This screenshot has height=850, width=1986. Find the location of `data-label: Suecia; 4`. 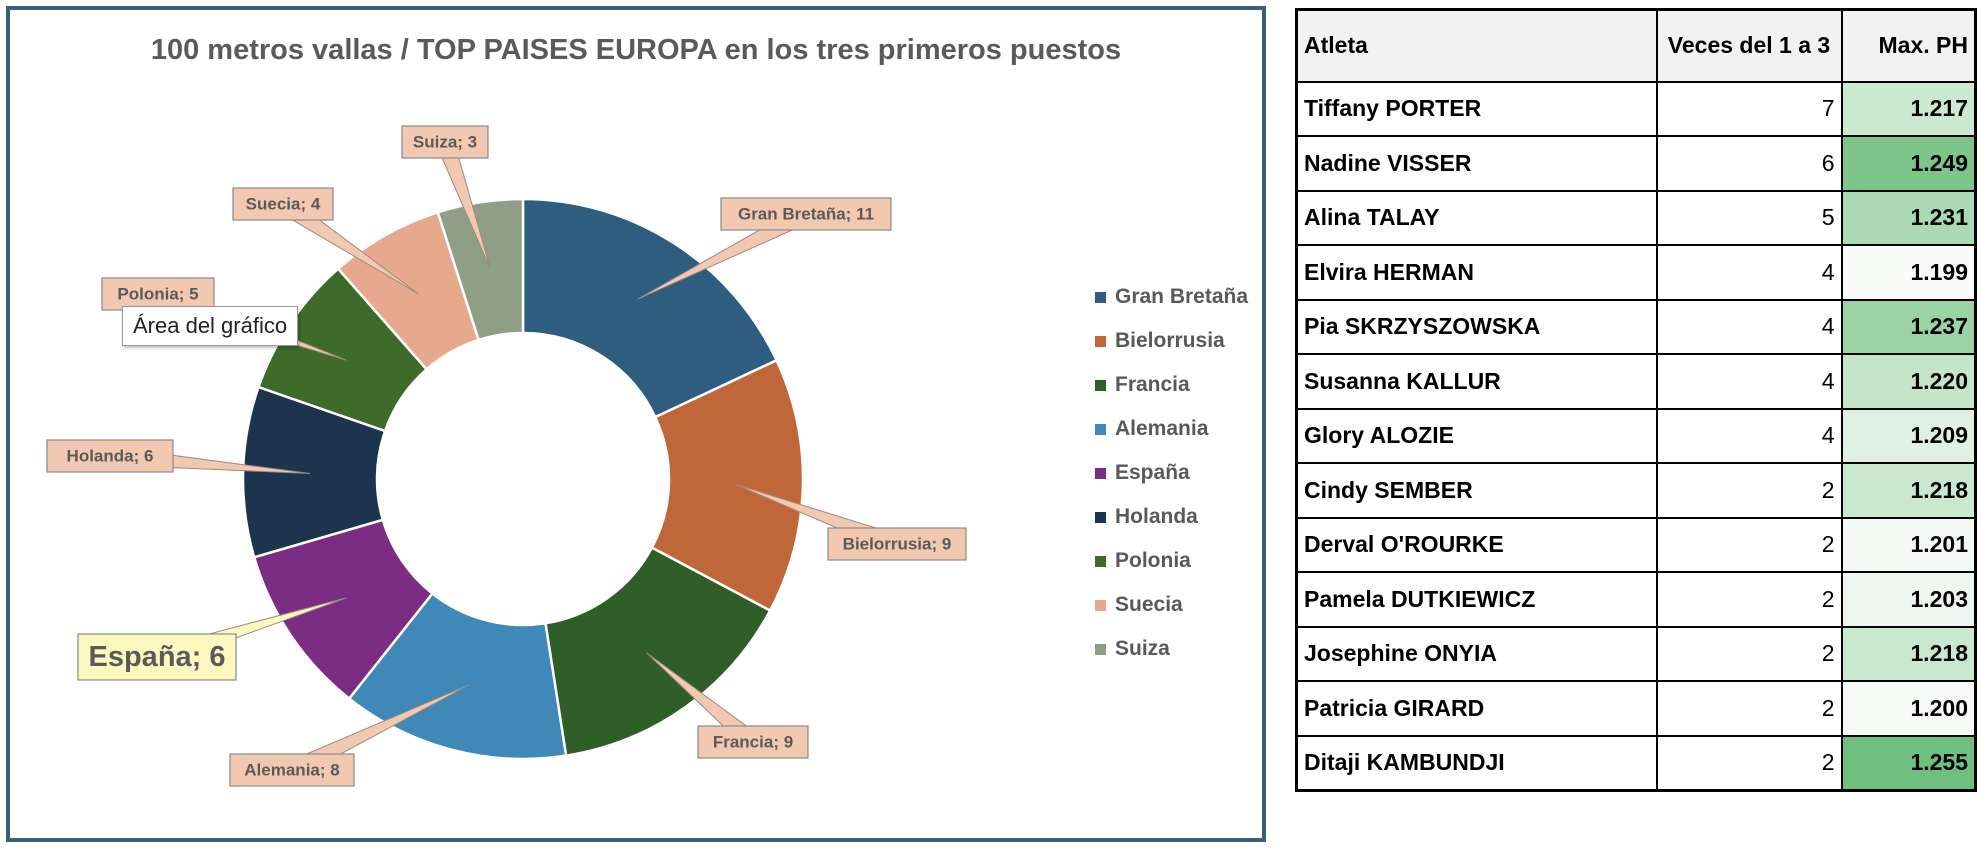

data-label: Suecia; 4 is located at coordinates (283, 204).